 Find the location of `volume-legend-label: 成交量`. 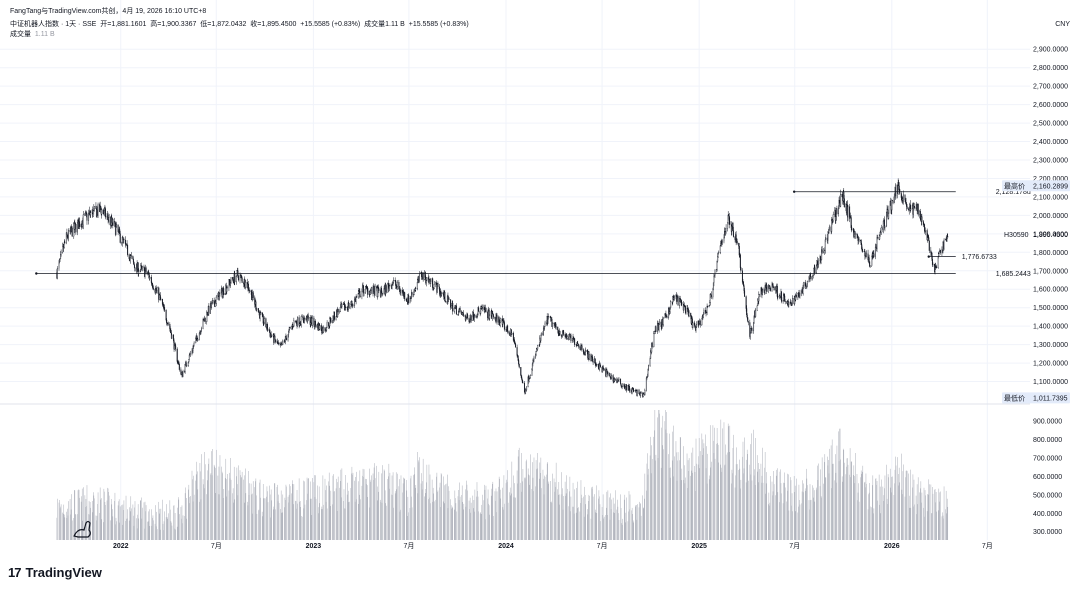

volume-legend-label: 成交量 is located at coordinates (20, 34).